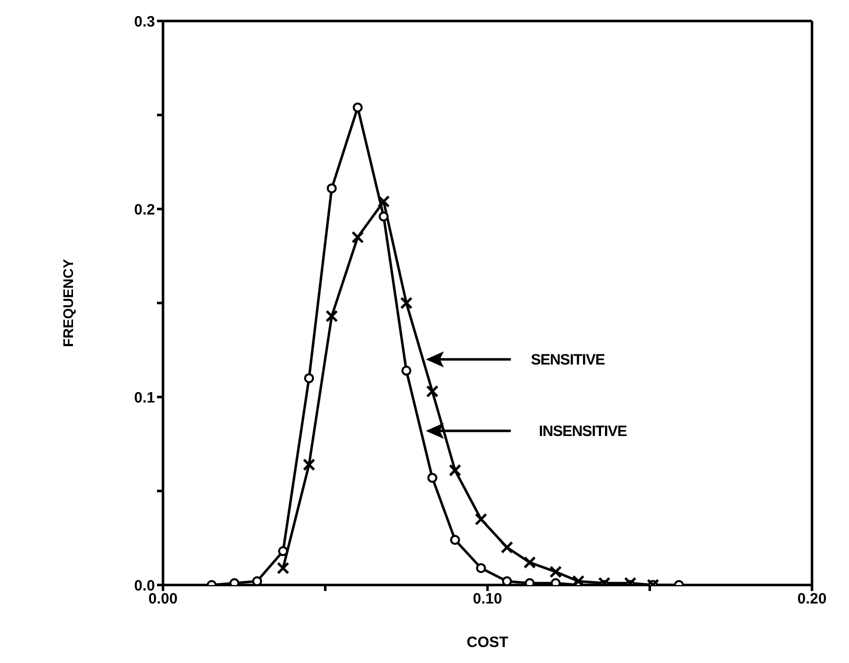 The image size is (849, 663). What do you see at coordinates (583, 431) in the screenshot?
I see `annotation: INSENSITIVE` at bounding box center [583, 431].